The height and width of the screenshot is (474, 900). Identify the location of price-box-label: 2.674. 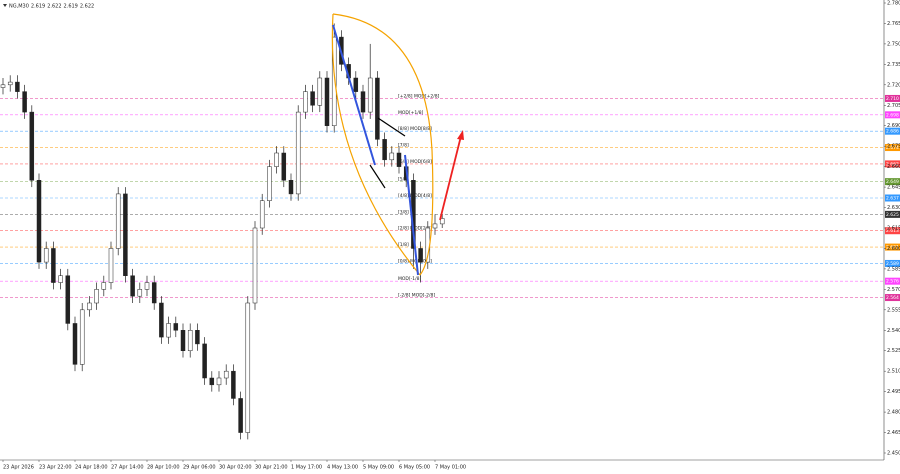
(892, 148).